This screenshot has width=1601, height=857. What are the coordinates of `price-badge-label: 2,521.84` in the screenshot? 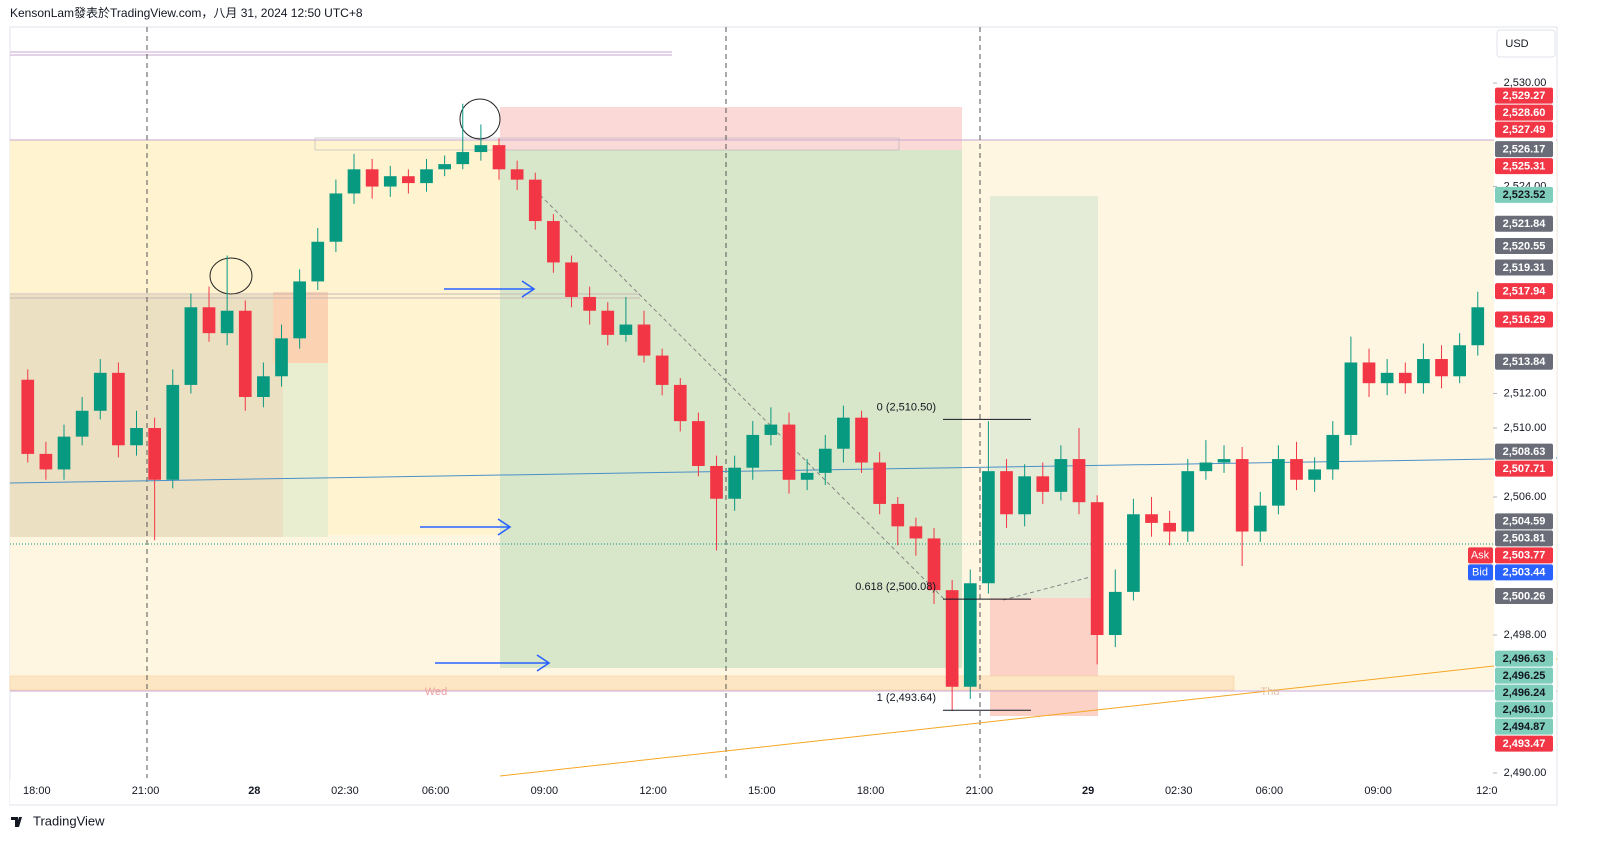 It's located at (1525, 224).